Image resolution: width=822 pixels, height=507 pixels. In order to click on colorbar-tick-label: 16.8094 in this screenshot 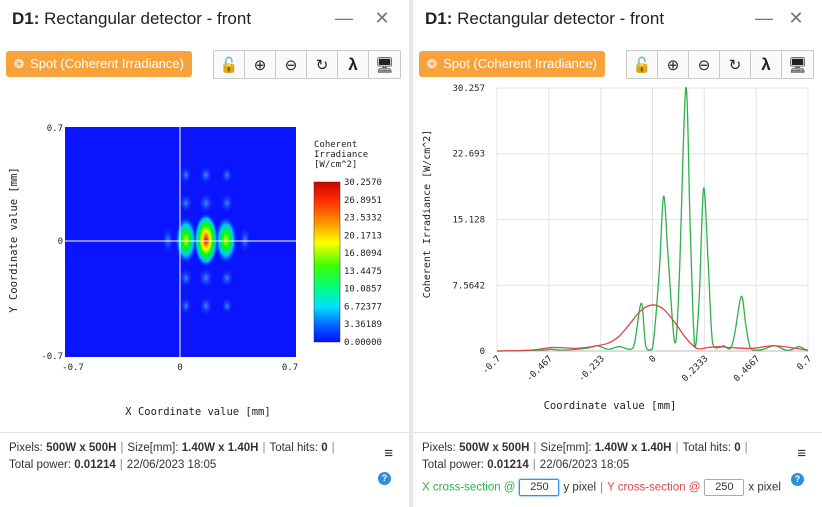, I will do `click(363, 254)`.